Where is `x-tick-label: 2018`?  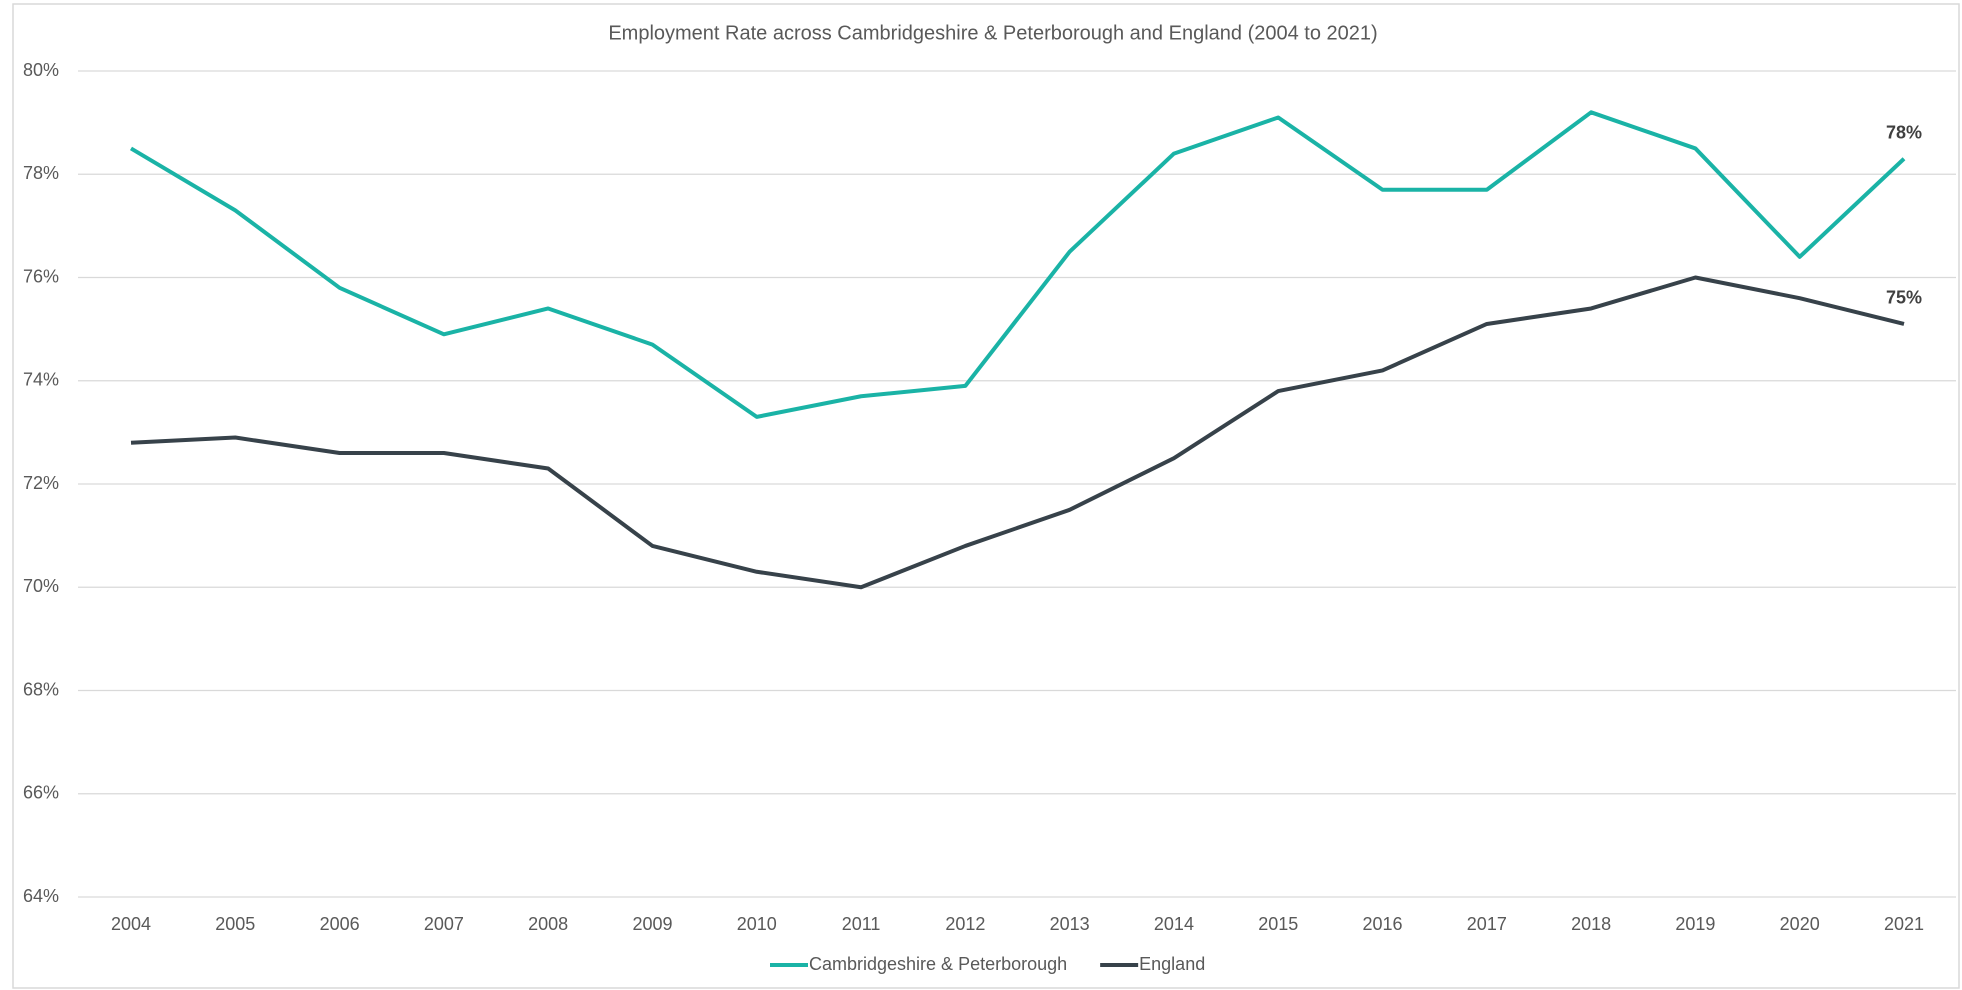 x-tick-label: 2018 is located at coordinates (1591, 924).